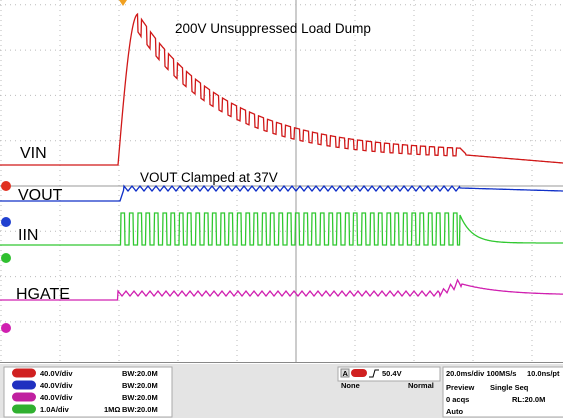  What do you see at coordinates (33, 153) in the screenshot?
I see `trace-label: VIN` at bounding box center [33, 153].